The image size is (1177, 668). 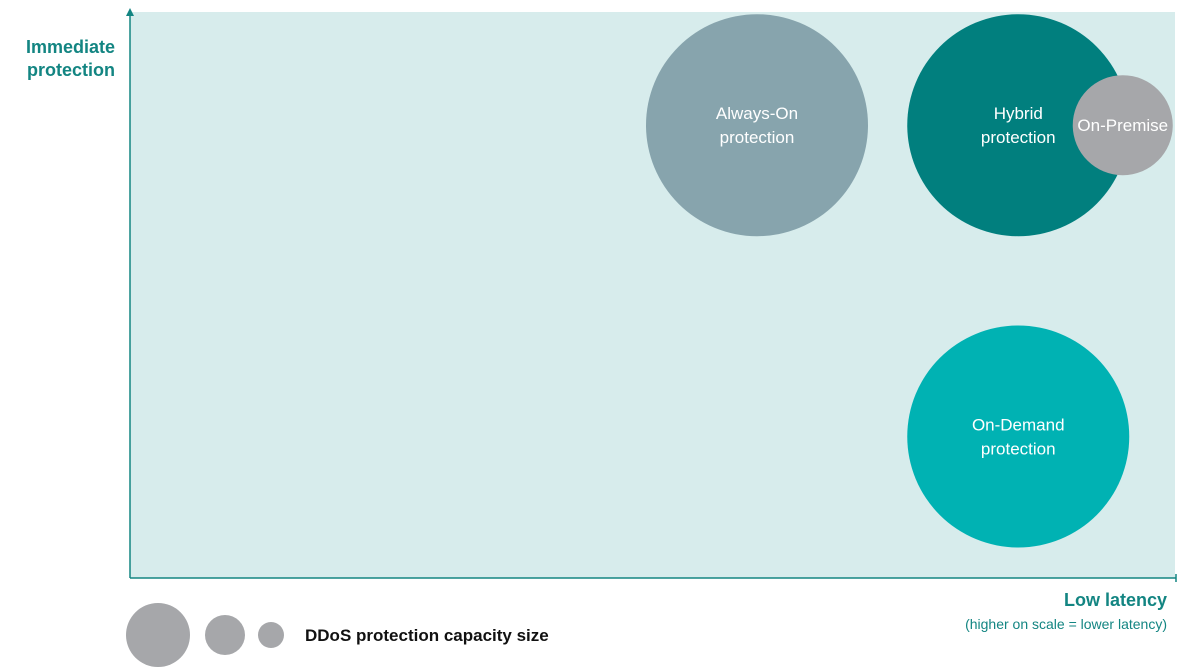 I want to click on bubble-label-always-on-protection: Always-On protection, so click(x=757, y=125).